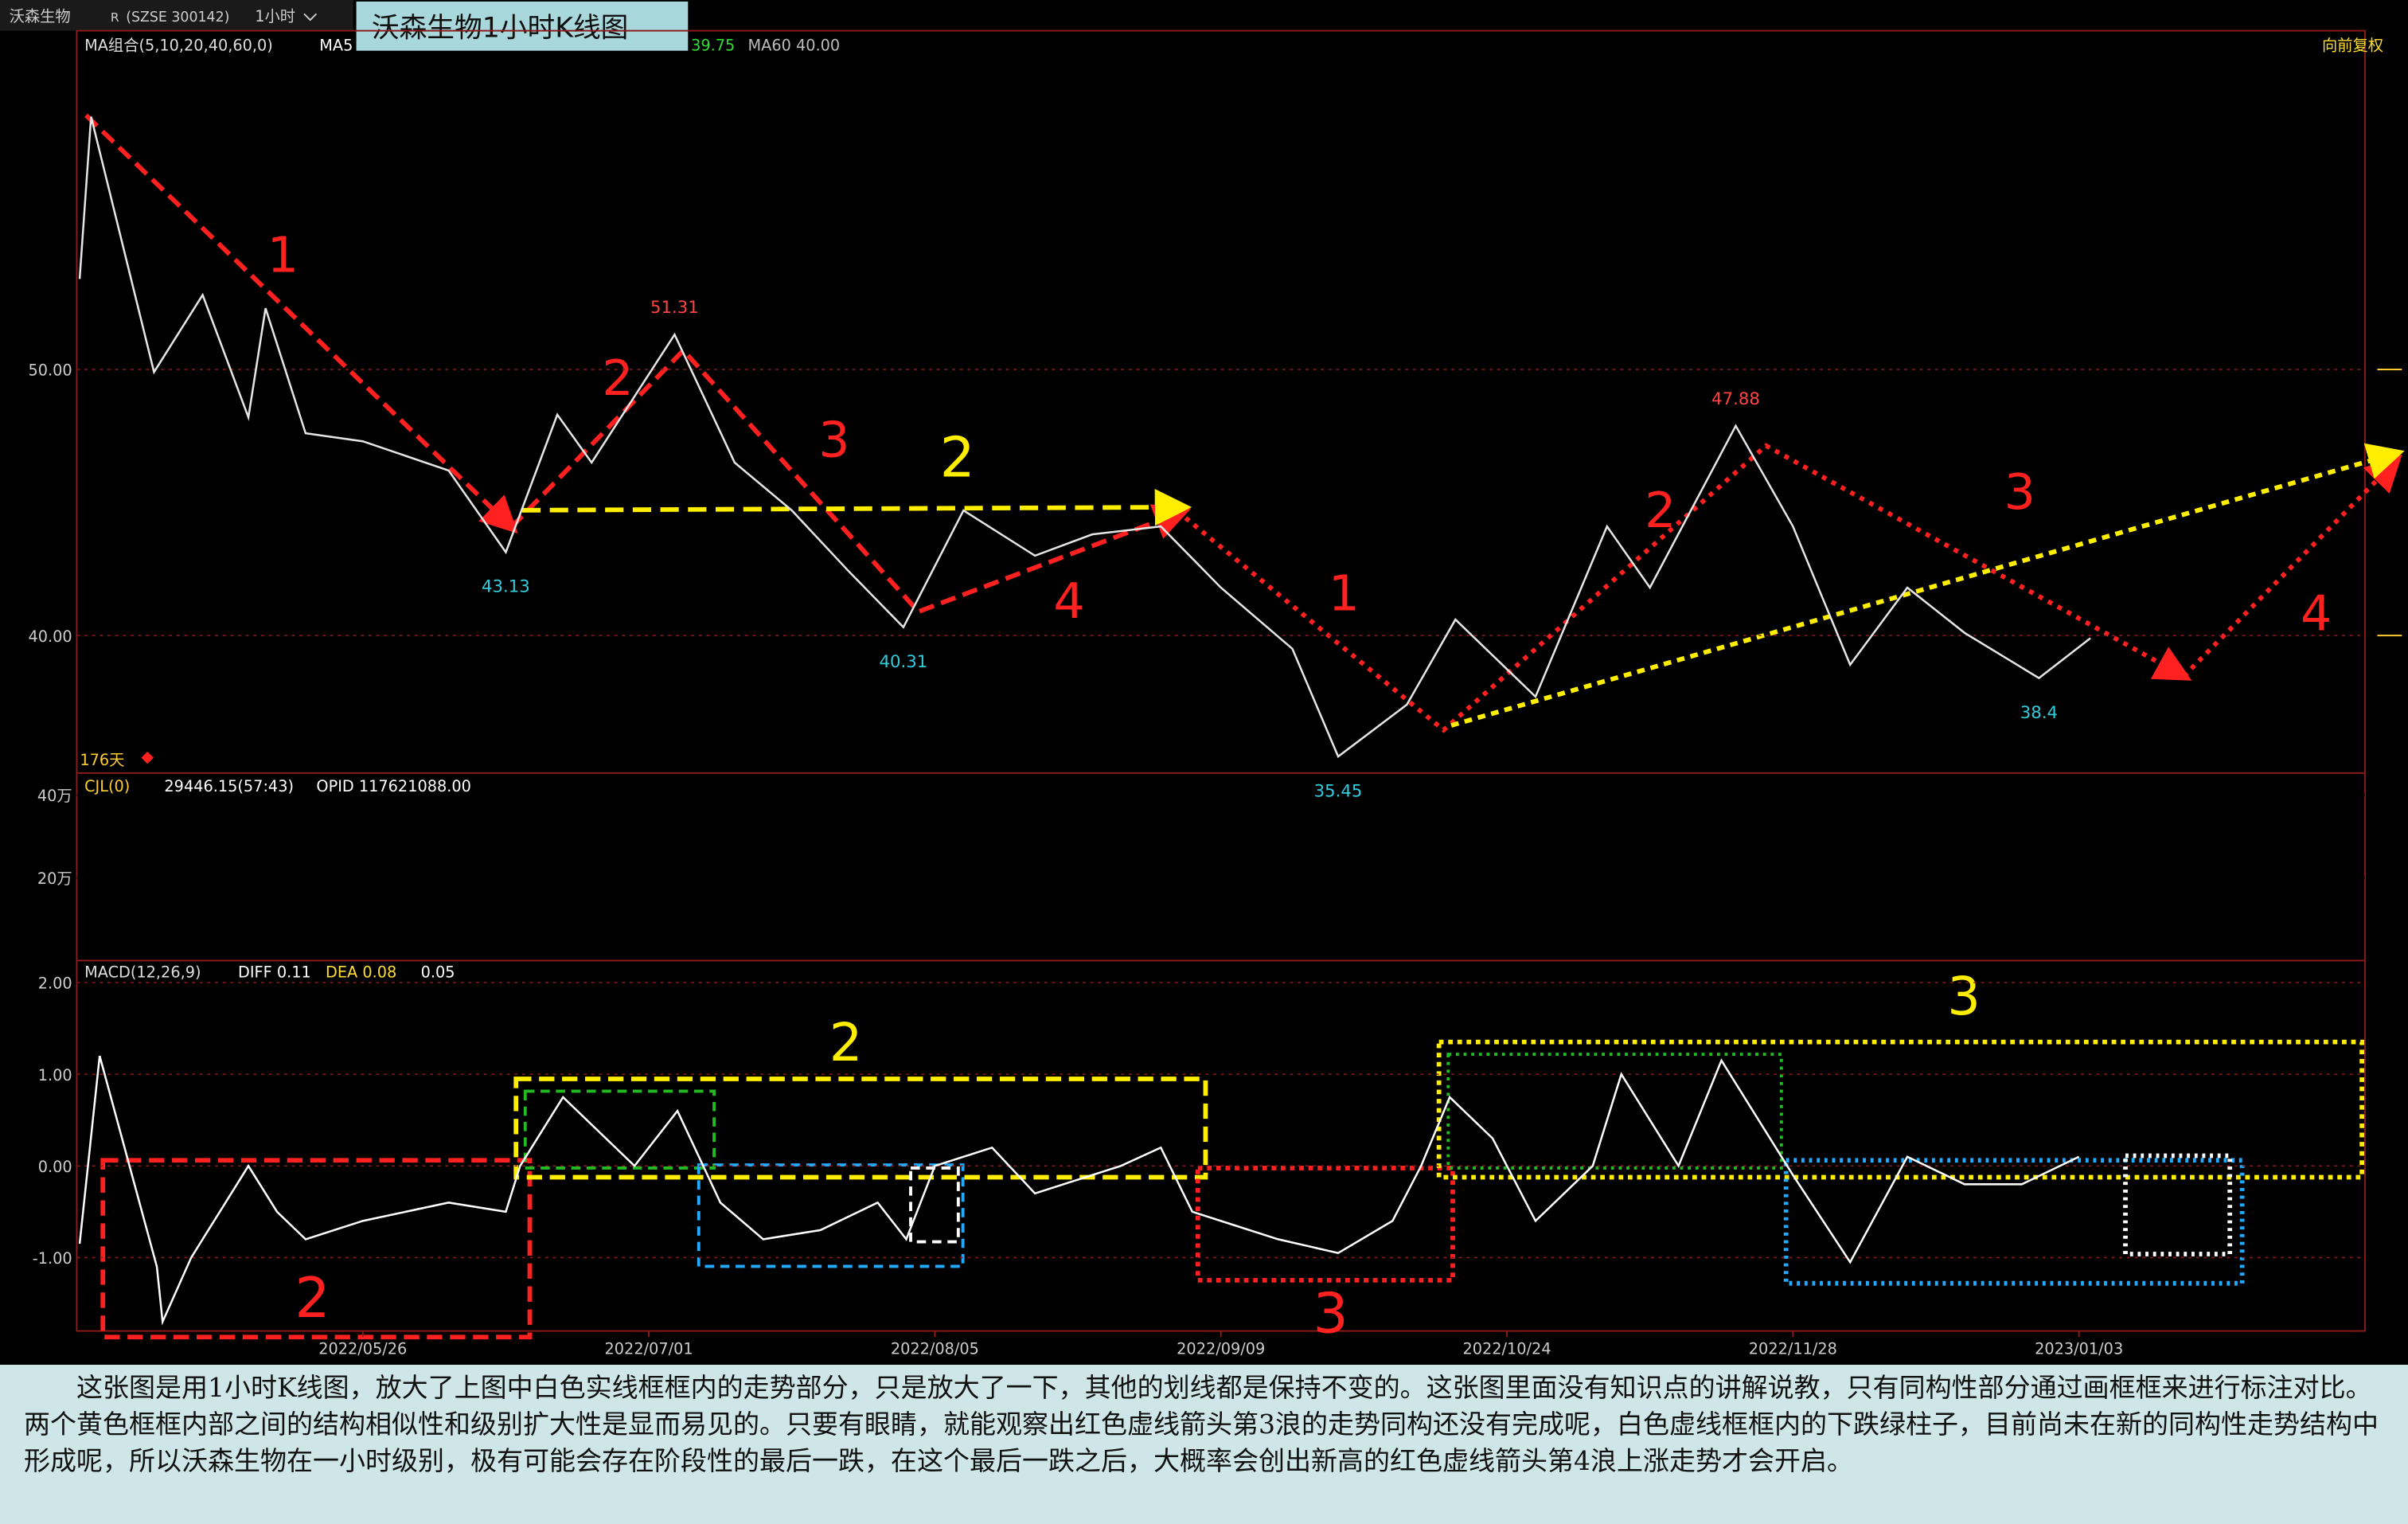 The width and height of the screenshot is (2408, 1524). I want to click on ma5: MA5, so click(336, 46).